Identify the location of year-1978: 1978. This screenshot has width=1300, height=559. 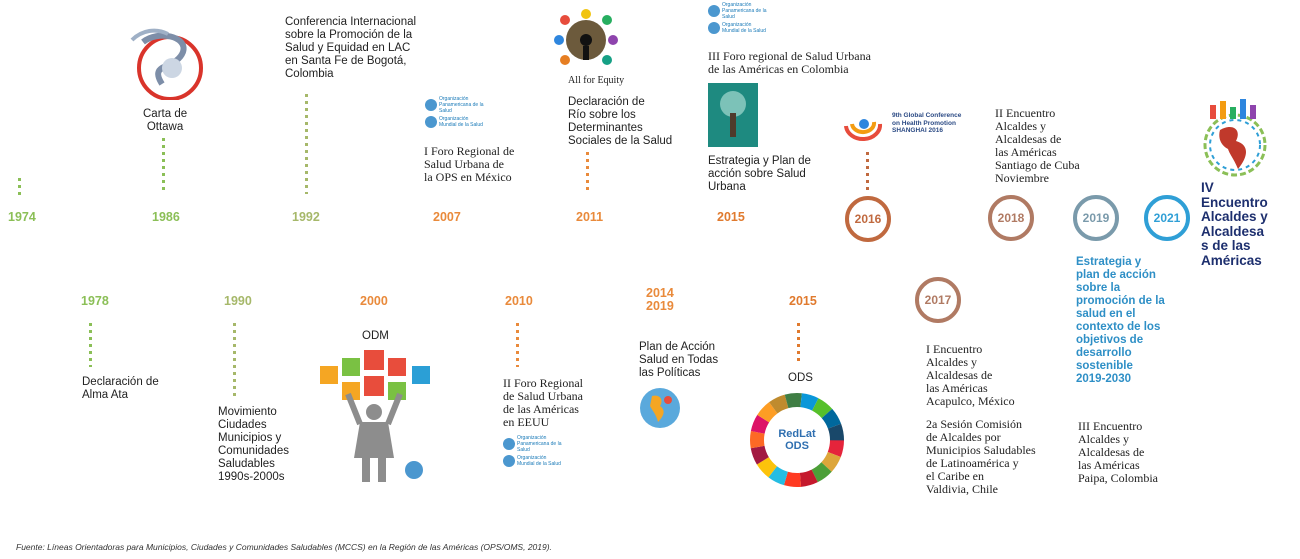
(95, 301).